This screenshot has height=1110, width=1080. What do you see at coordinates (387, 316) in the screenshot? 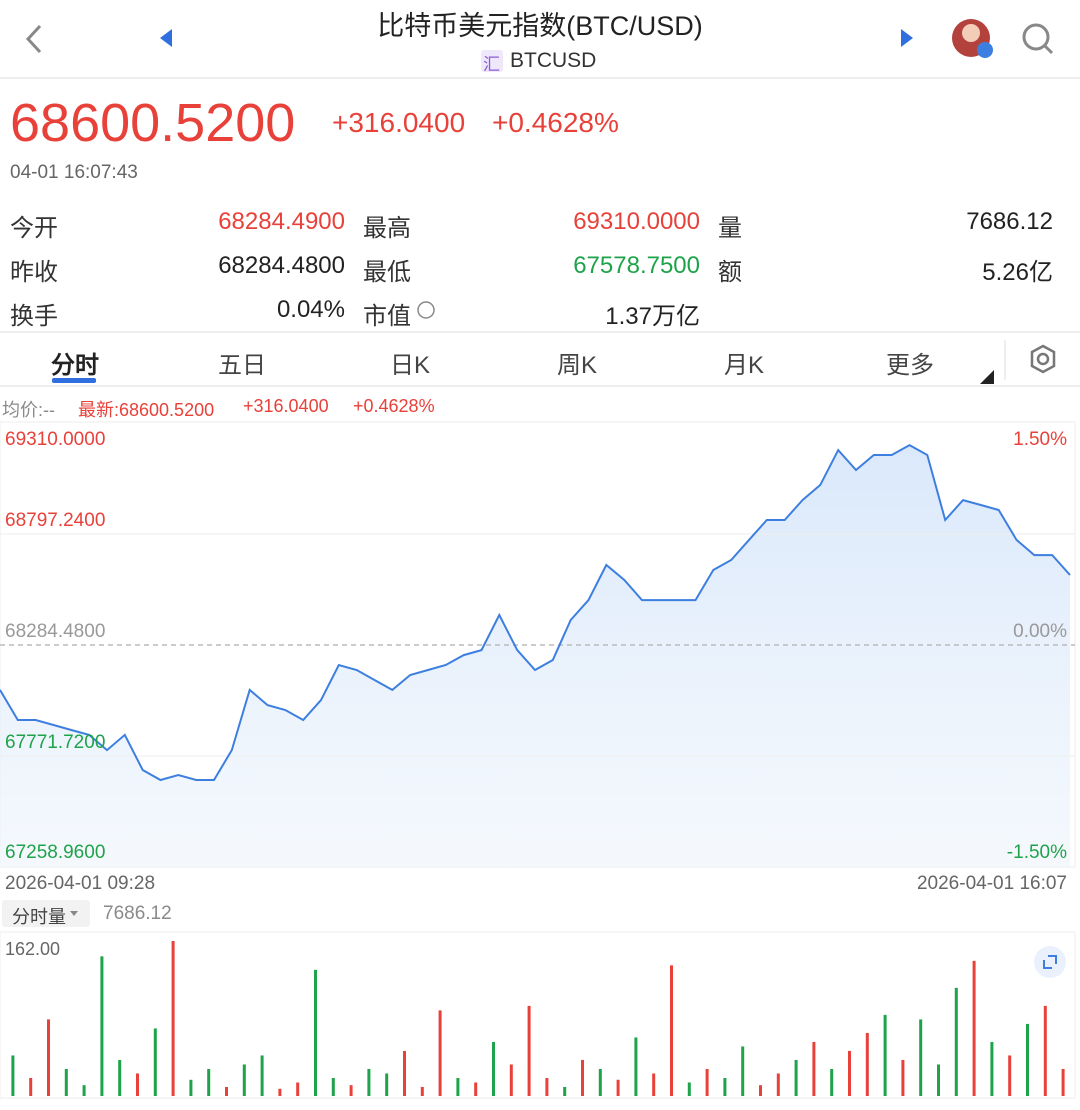
I see `stat-label: 市值` at bounding box center [387, 316].